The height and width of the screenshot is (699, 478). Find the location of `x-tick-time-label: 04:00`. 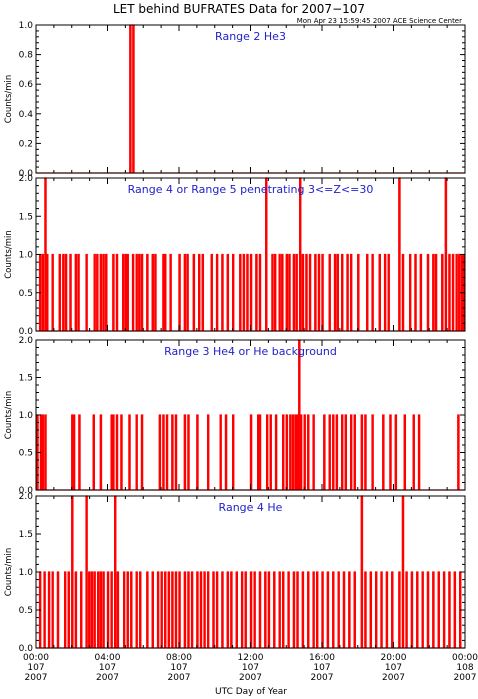

x-tick-time-label: 04:00 is located at coordinates (108, 658).